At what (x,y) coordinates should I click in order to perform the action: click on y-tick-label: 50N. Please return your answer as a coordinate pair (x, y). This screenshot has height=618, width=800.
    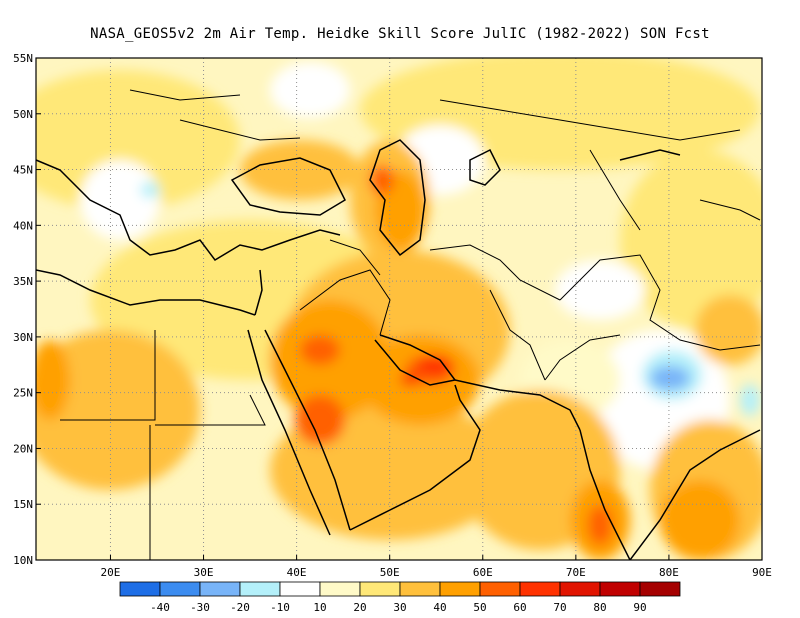
    Looking at the image, I should click on (23, 114).